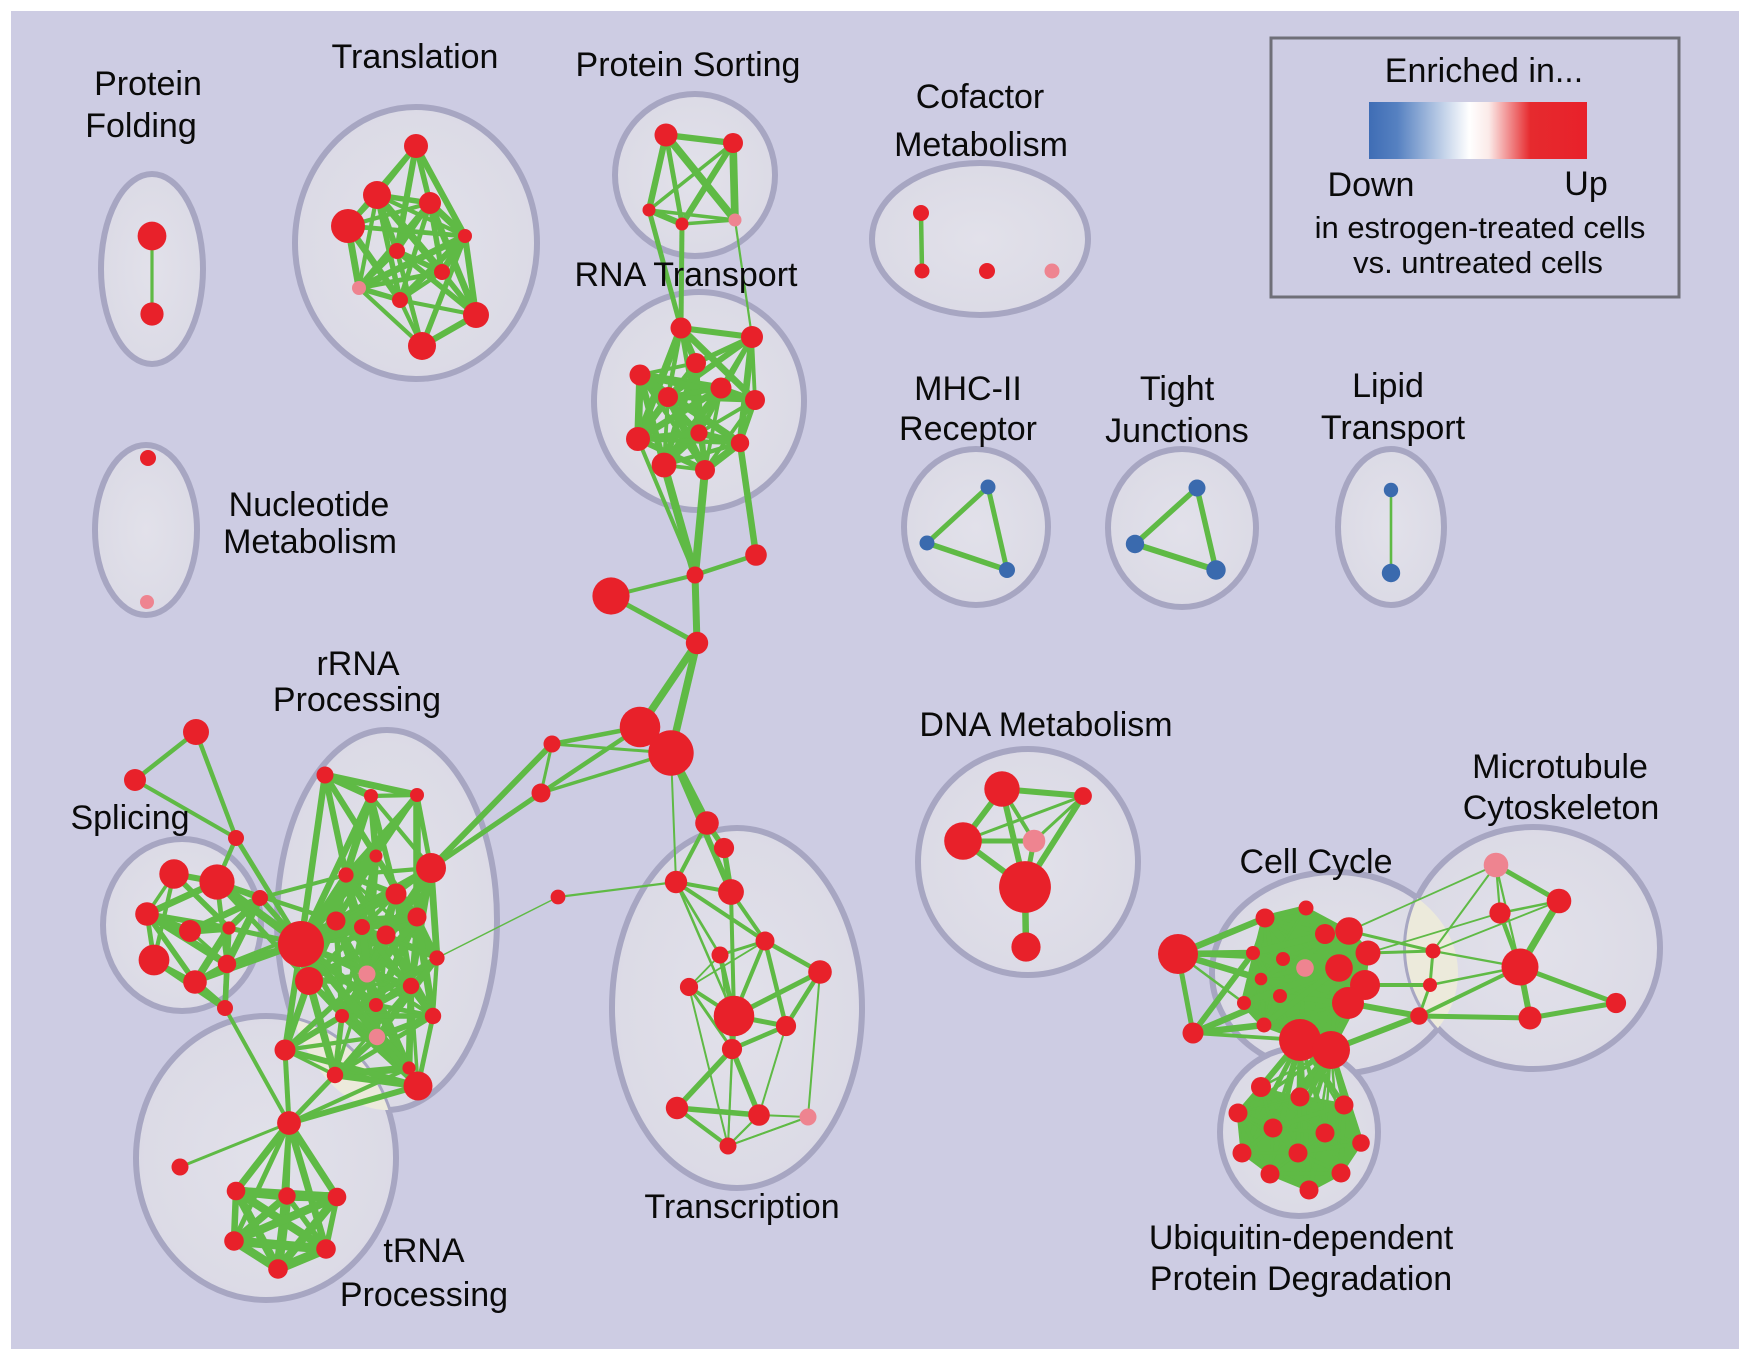  What do you see at coordinates (1480, 227) in the screenshot?
I see `svg-text: in estrogen-treated cells` at bounding box center [1480, 227].